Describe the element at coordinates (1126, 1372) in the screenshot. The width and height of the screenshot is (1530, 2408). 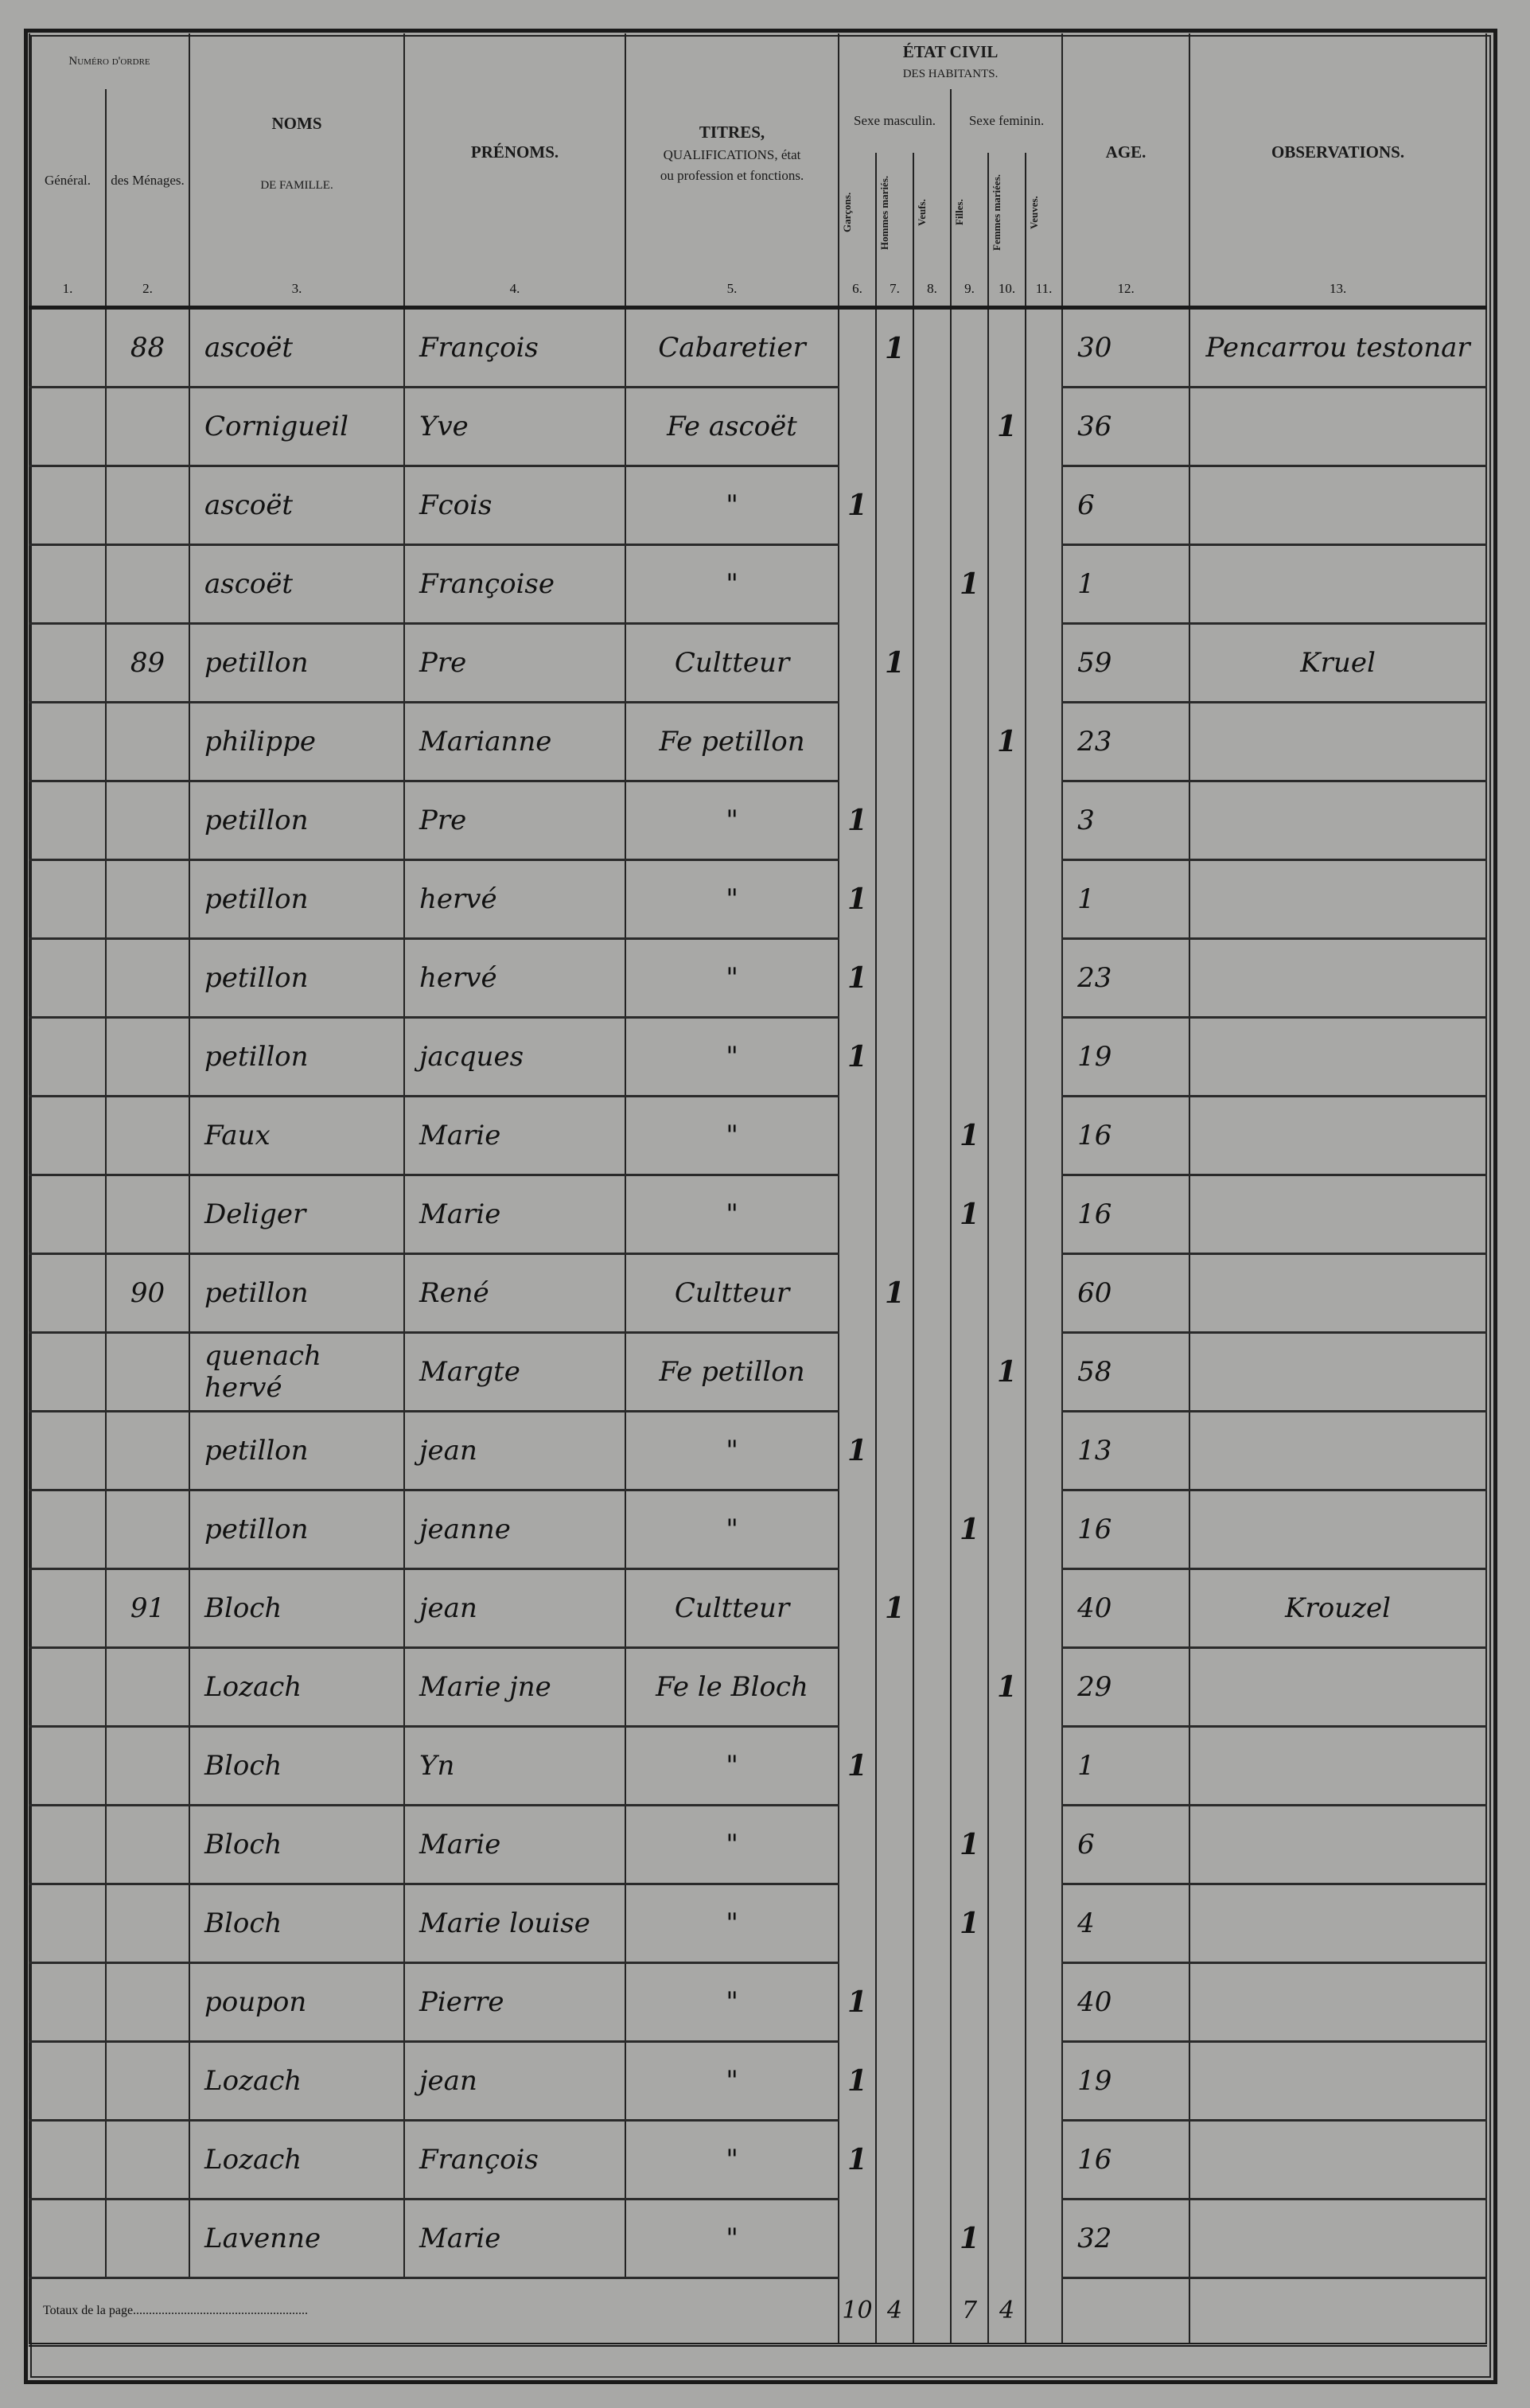
I see `age-cell: 58` at that location.